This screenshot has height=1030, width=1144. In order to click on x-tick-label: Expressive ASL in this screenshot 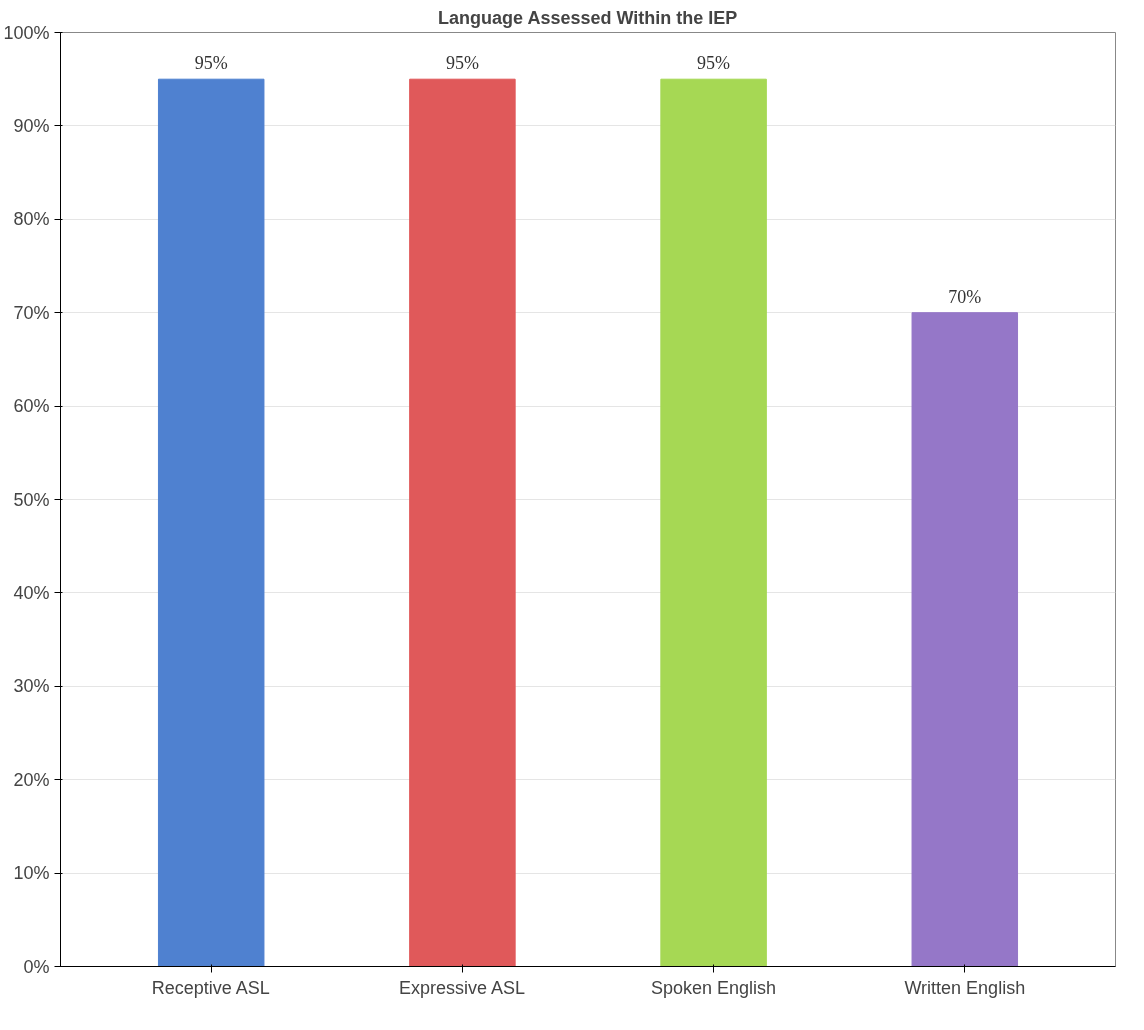, I will do `click(461, 987)`.